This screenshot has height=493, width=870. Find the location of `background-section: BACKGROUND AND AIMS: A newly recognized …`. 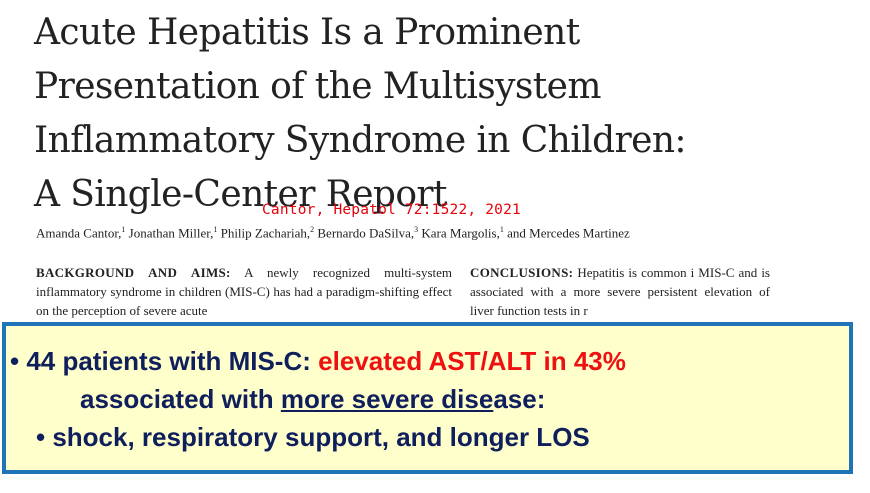

background-section: BACKGROUND AND AIMS: A newly recognized … is located at coordinates (244, 293).